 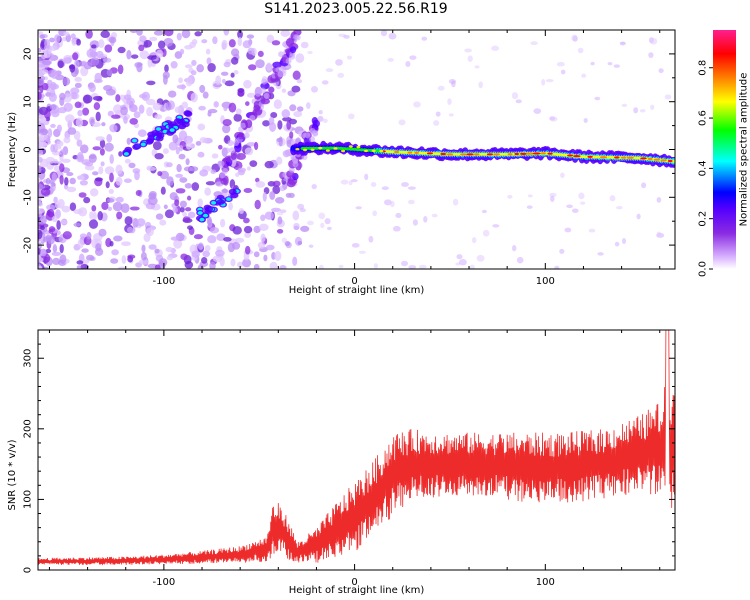 What do you see at coordinates (28, 499) in the screenshot?
I see `y-tick-label: 100` at bounding box center [28, 499].